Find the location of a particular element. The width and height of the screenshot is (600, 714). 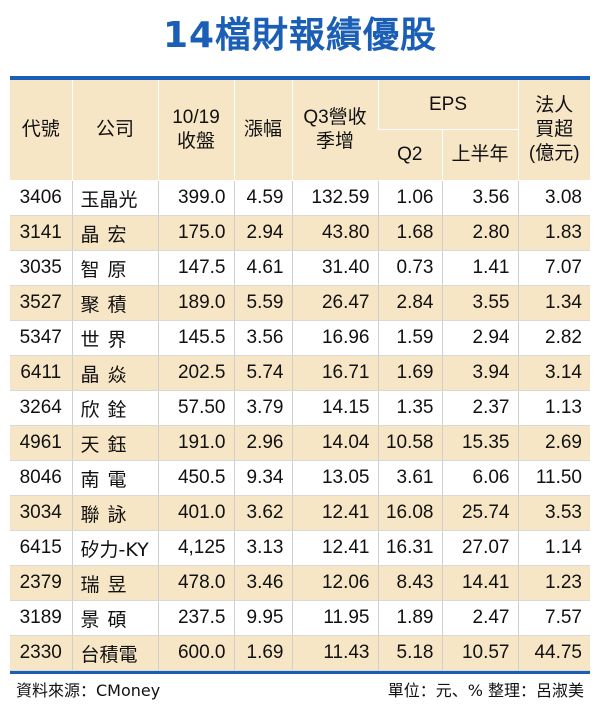

cell-eps-h1: 3.55 is located at coordinates (479, 303).